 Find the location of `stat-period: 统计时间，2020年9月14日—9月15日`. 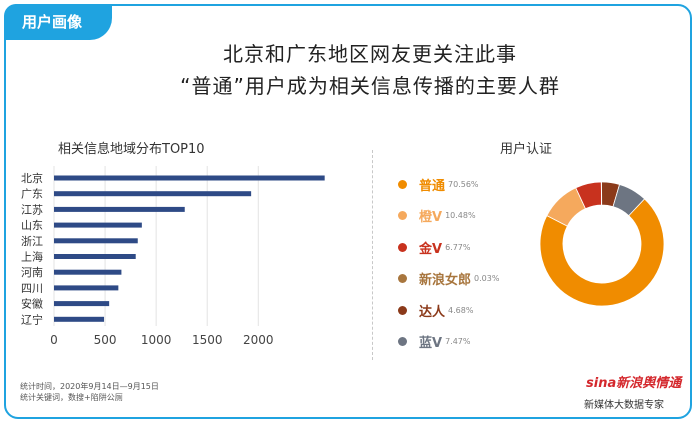

stat-period: 统计时间，2020年9月14日—9月15日 is located at coordinates (89, 386).